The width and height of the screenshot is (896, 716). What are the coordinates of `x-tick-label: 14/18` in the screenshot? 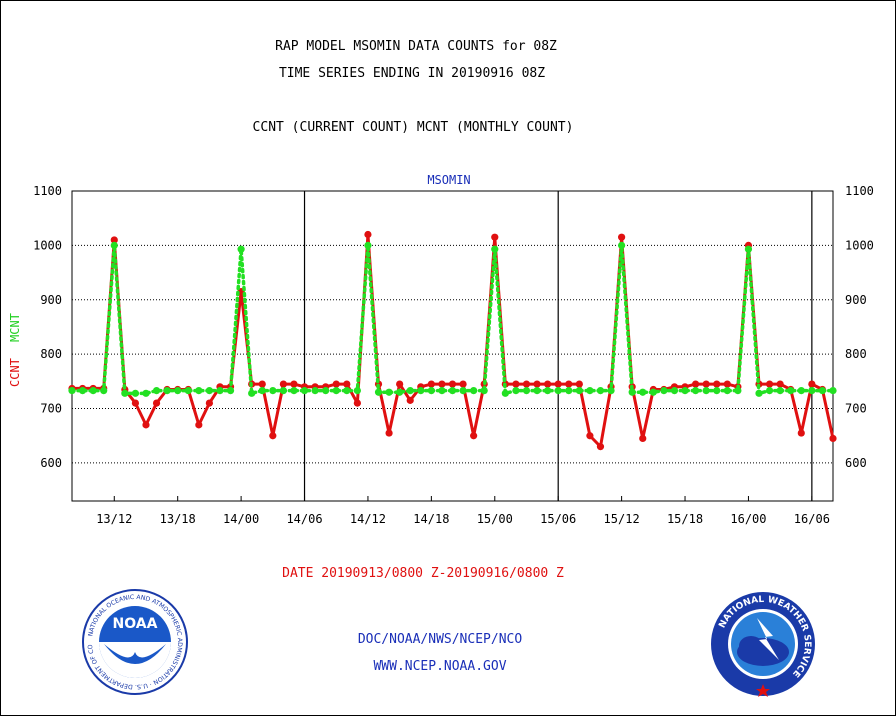 It's located at (431, 519).